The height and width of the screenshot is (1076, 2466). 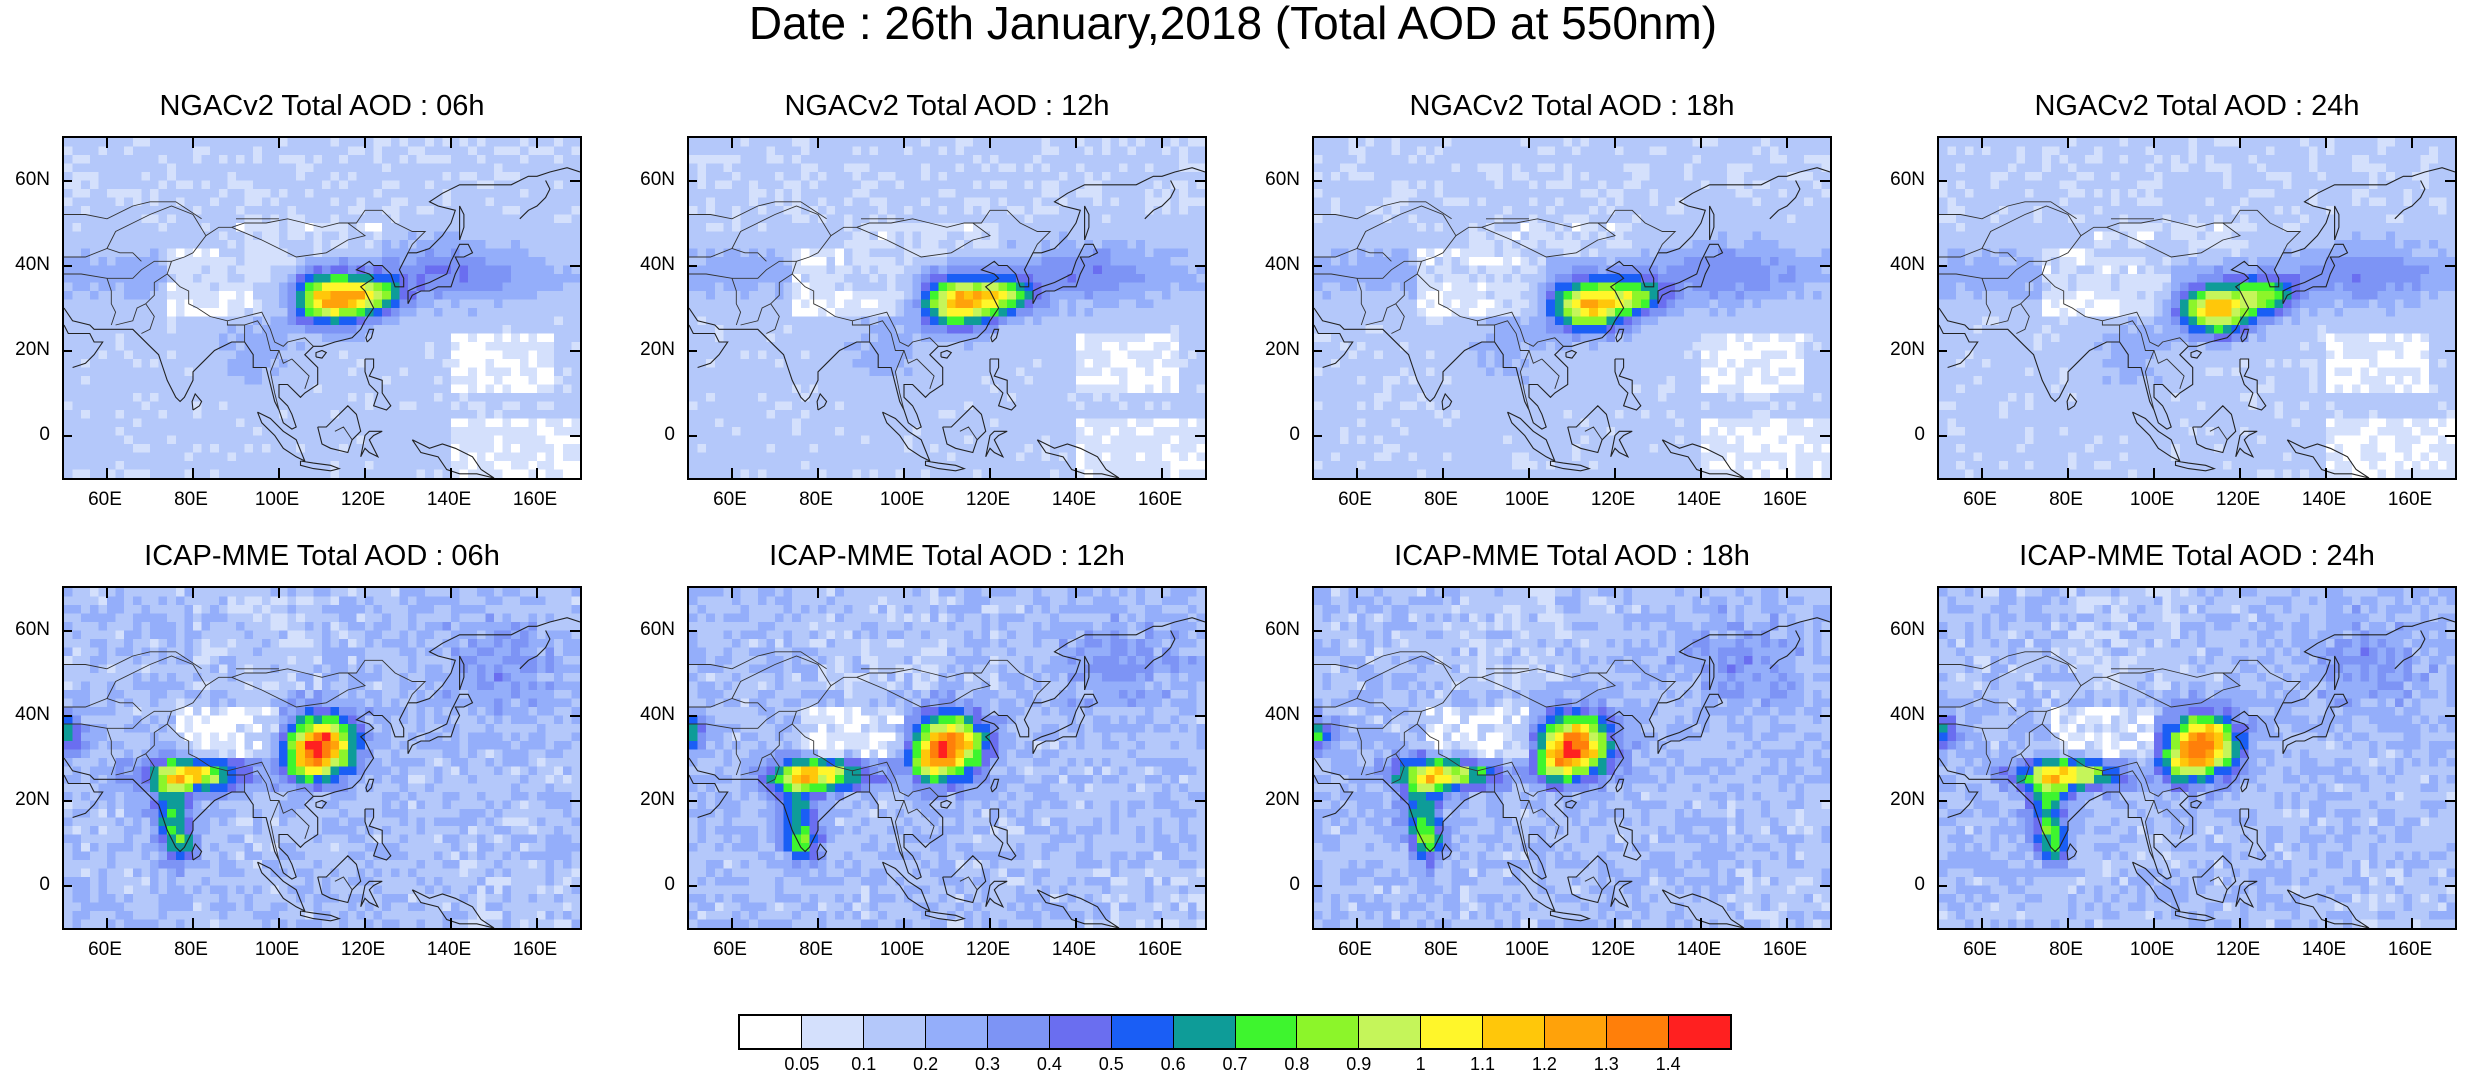 I want to click on colorbar-label: 0.5, so click(x=1111, y=1064).